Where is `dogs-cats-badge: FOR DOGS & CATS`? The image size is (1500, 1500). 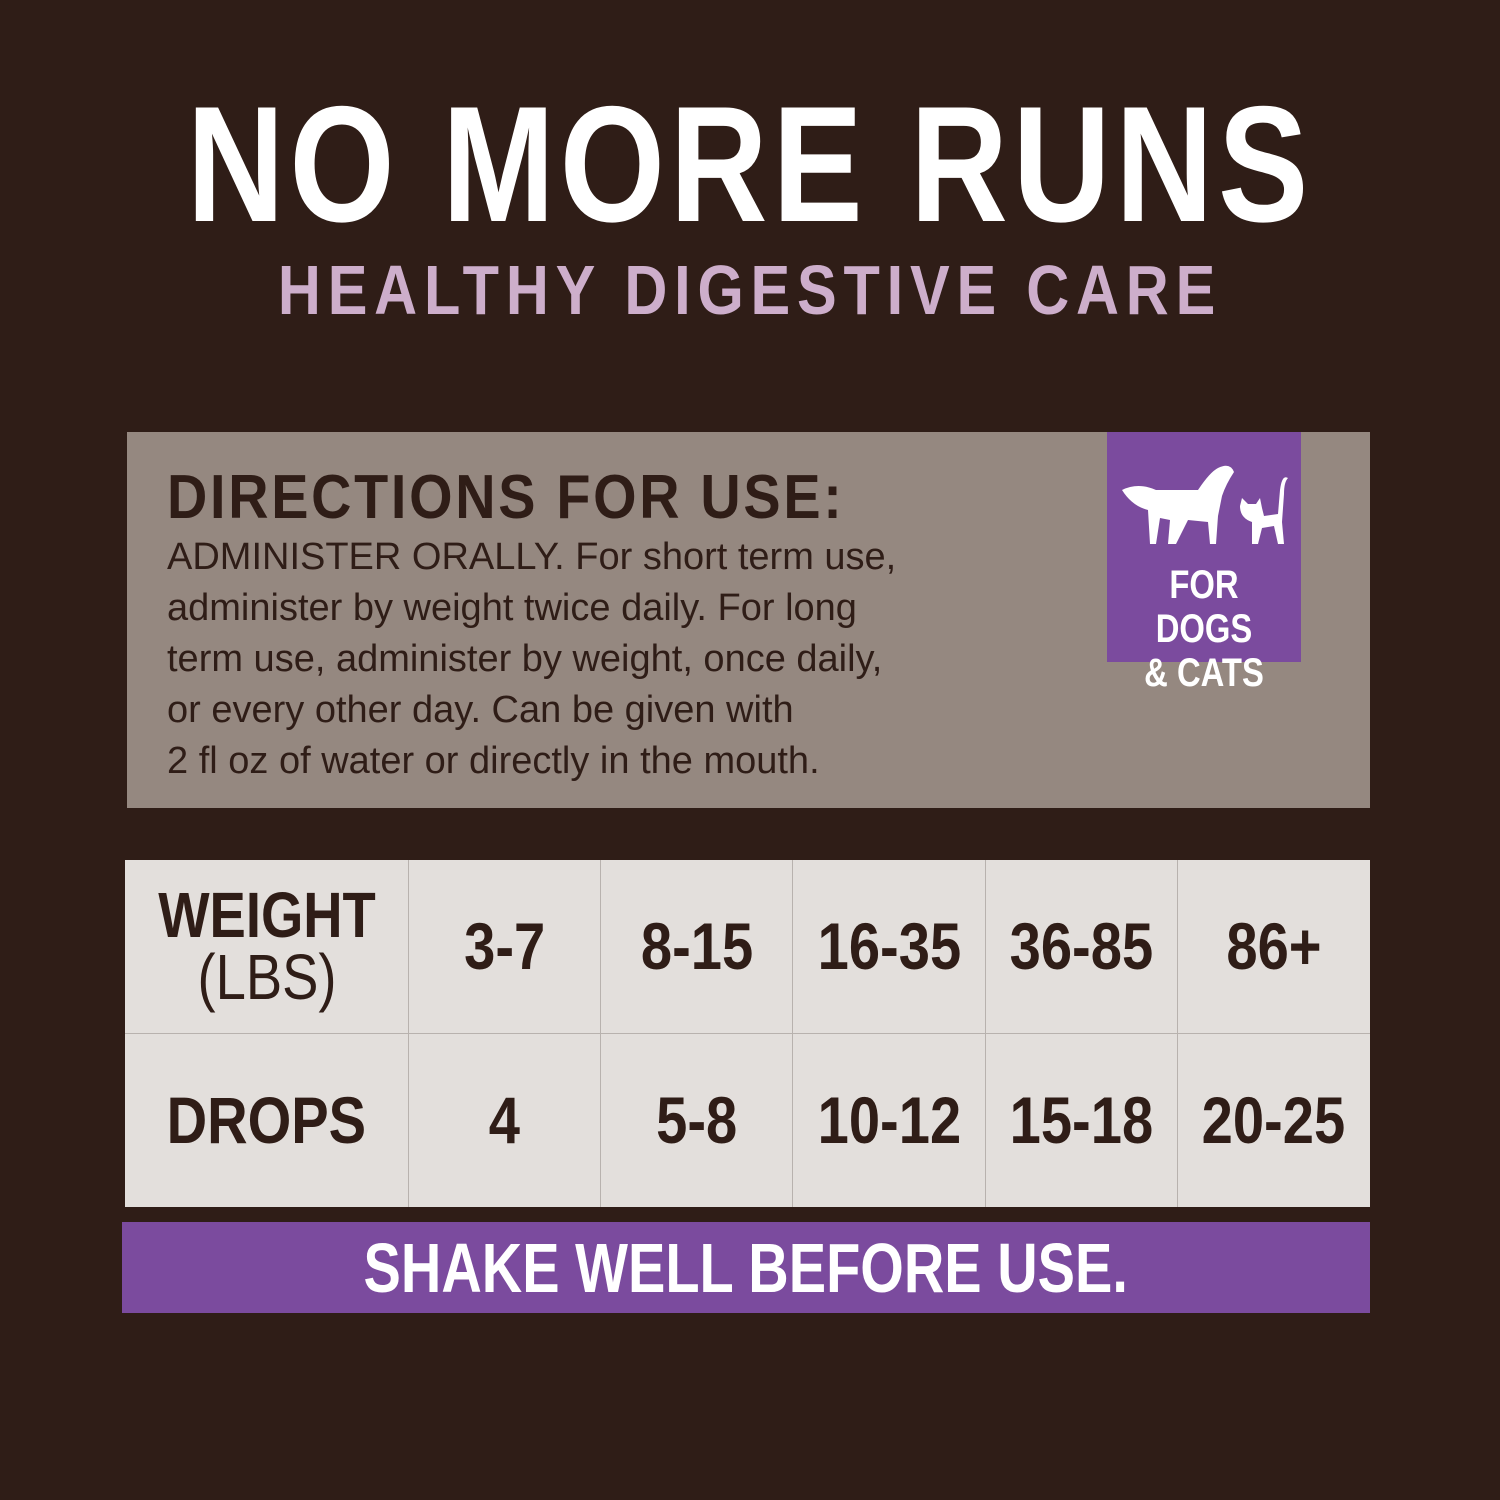 dogs-cats-badge: FOR DOGS & CATS is located at coordinates (1204, 563).